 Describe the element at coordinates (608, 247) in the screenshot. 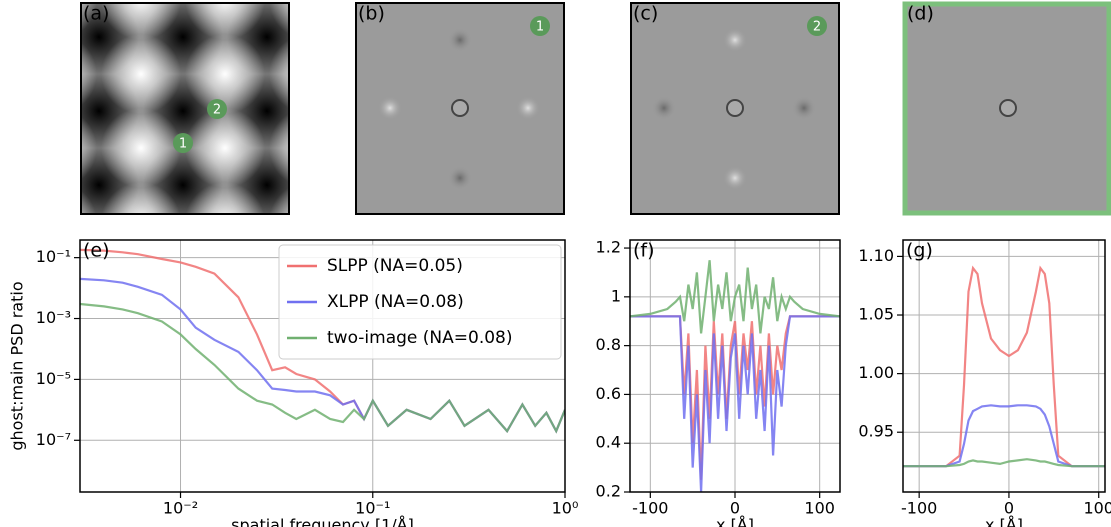

I see `y-tick-label: 1.2` at that location.